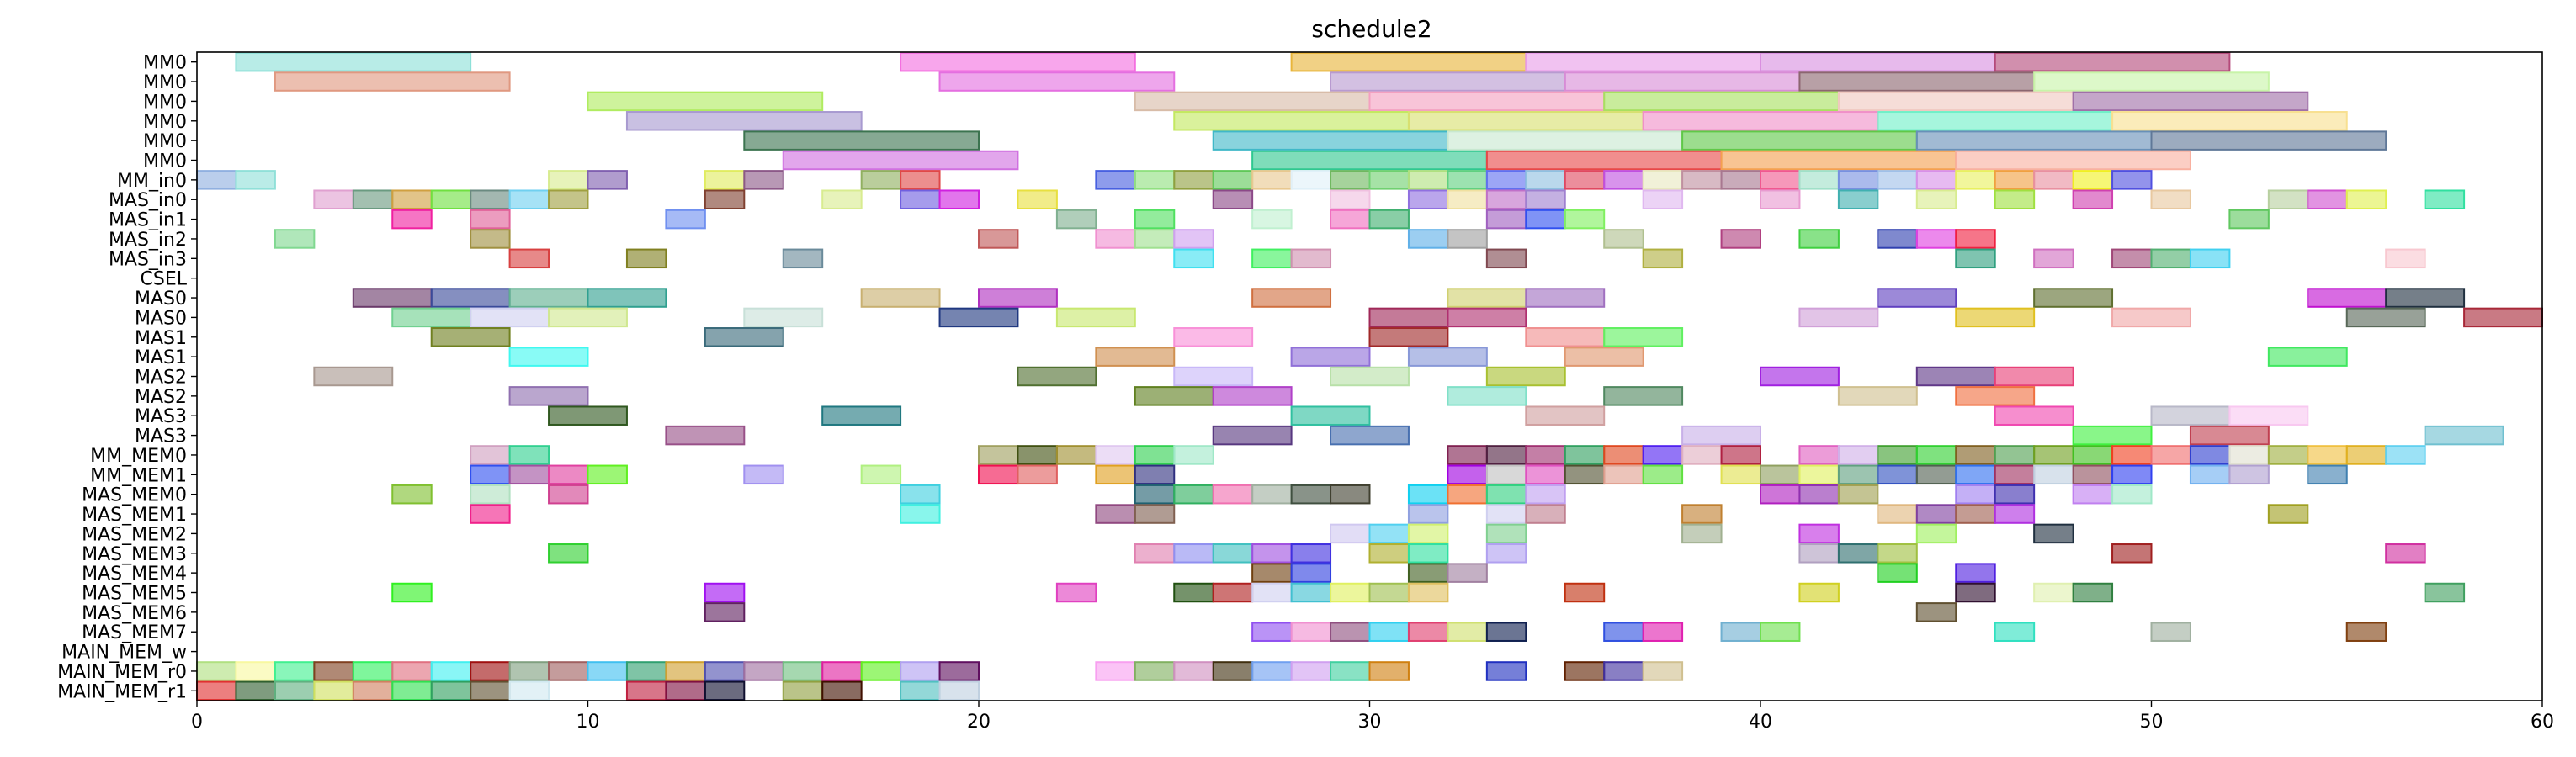 This screenshot has width=2576, height=757. Describe the element at coordinates (588, 723) in the screenshot. I see `x-tick-label: 10` at that location.